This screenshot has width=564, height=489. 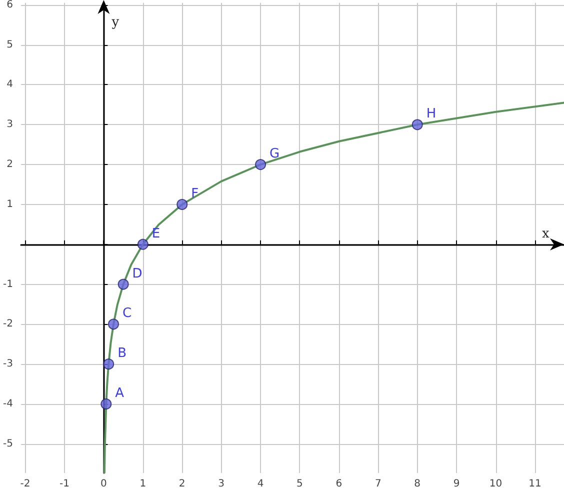 What do you see at coordinates (115, 22) in the screenshot?
I see `y-axis-title: y` at bounding box center [115, 22].